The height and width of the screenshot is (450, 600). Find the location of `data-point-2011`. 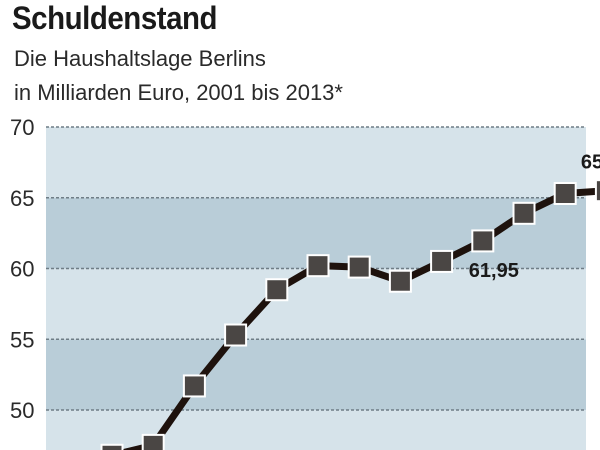

data-point-2011 is located at coordinates (524, 213).